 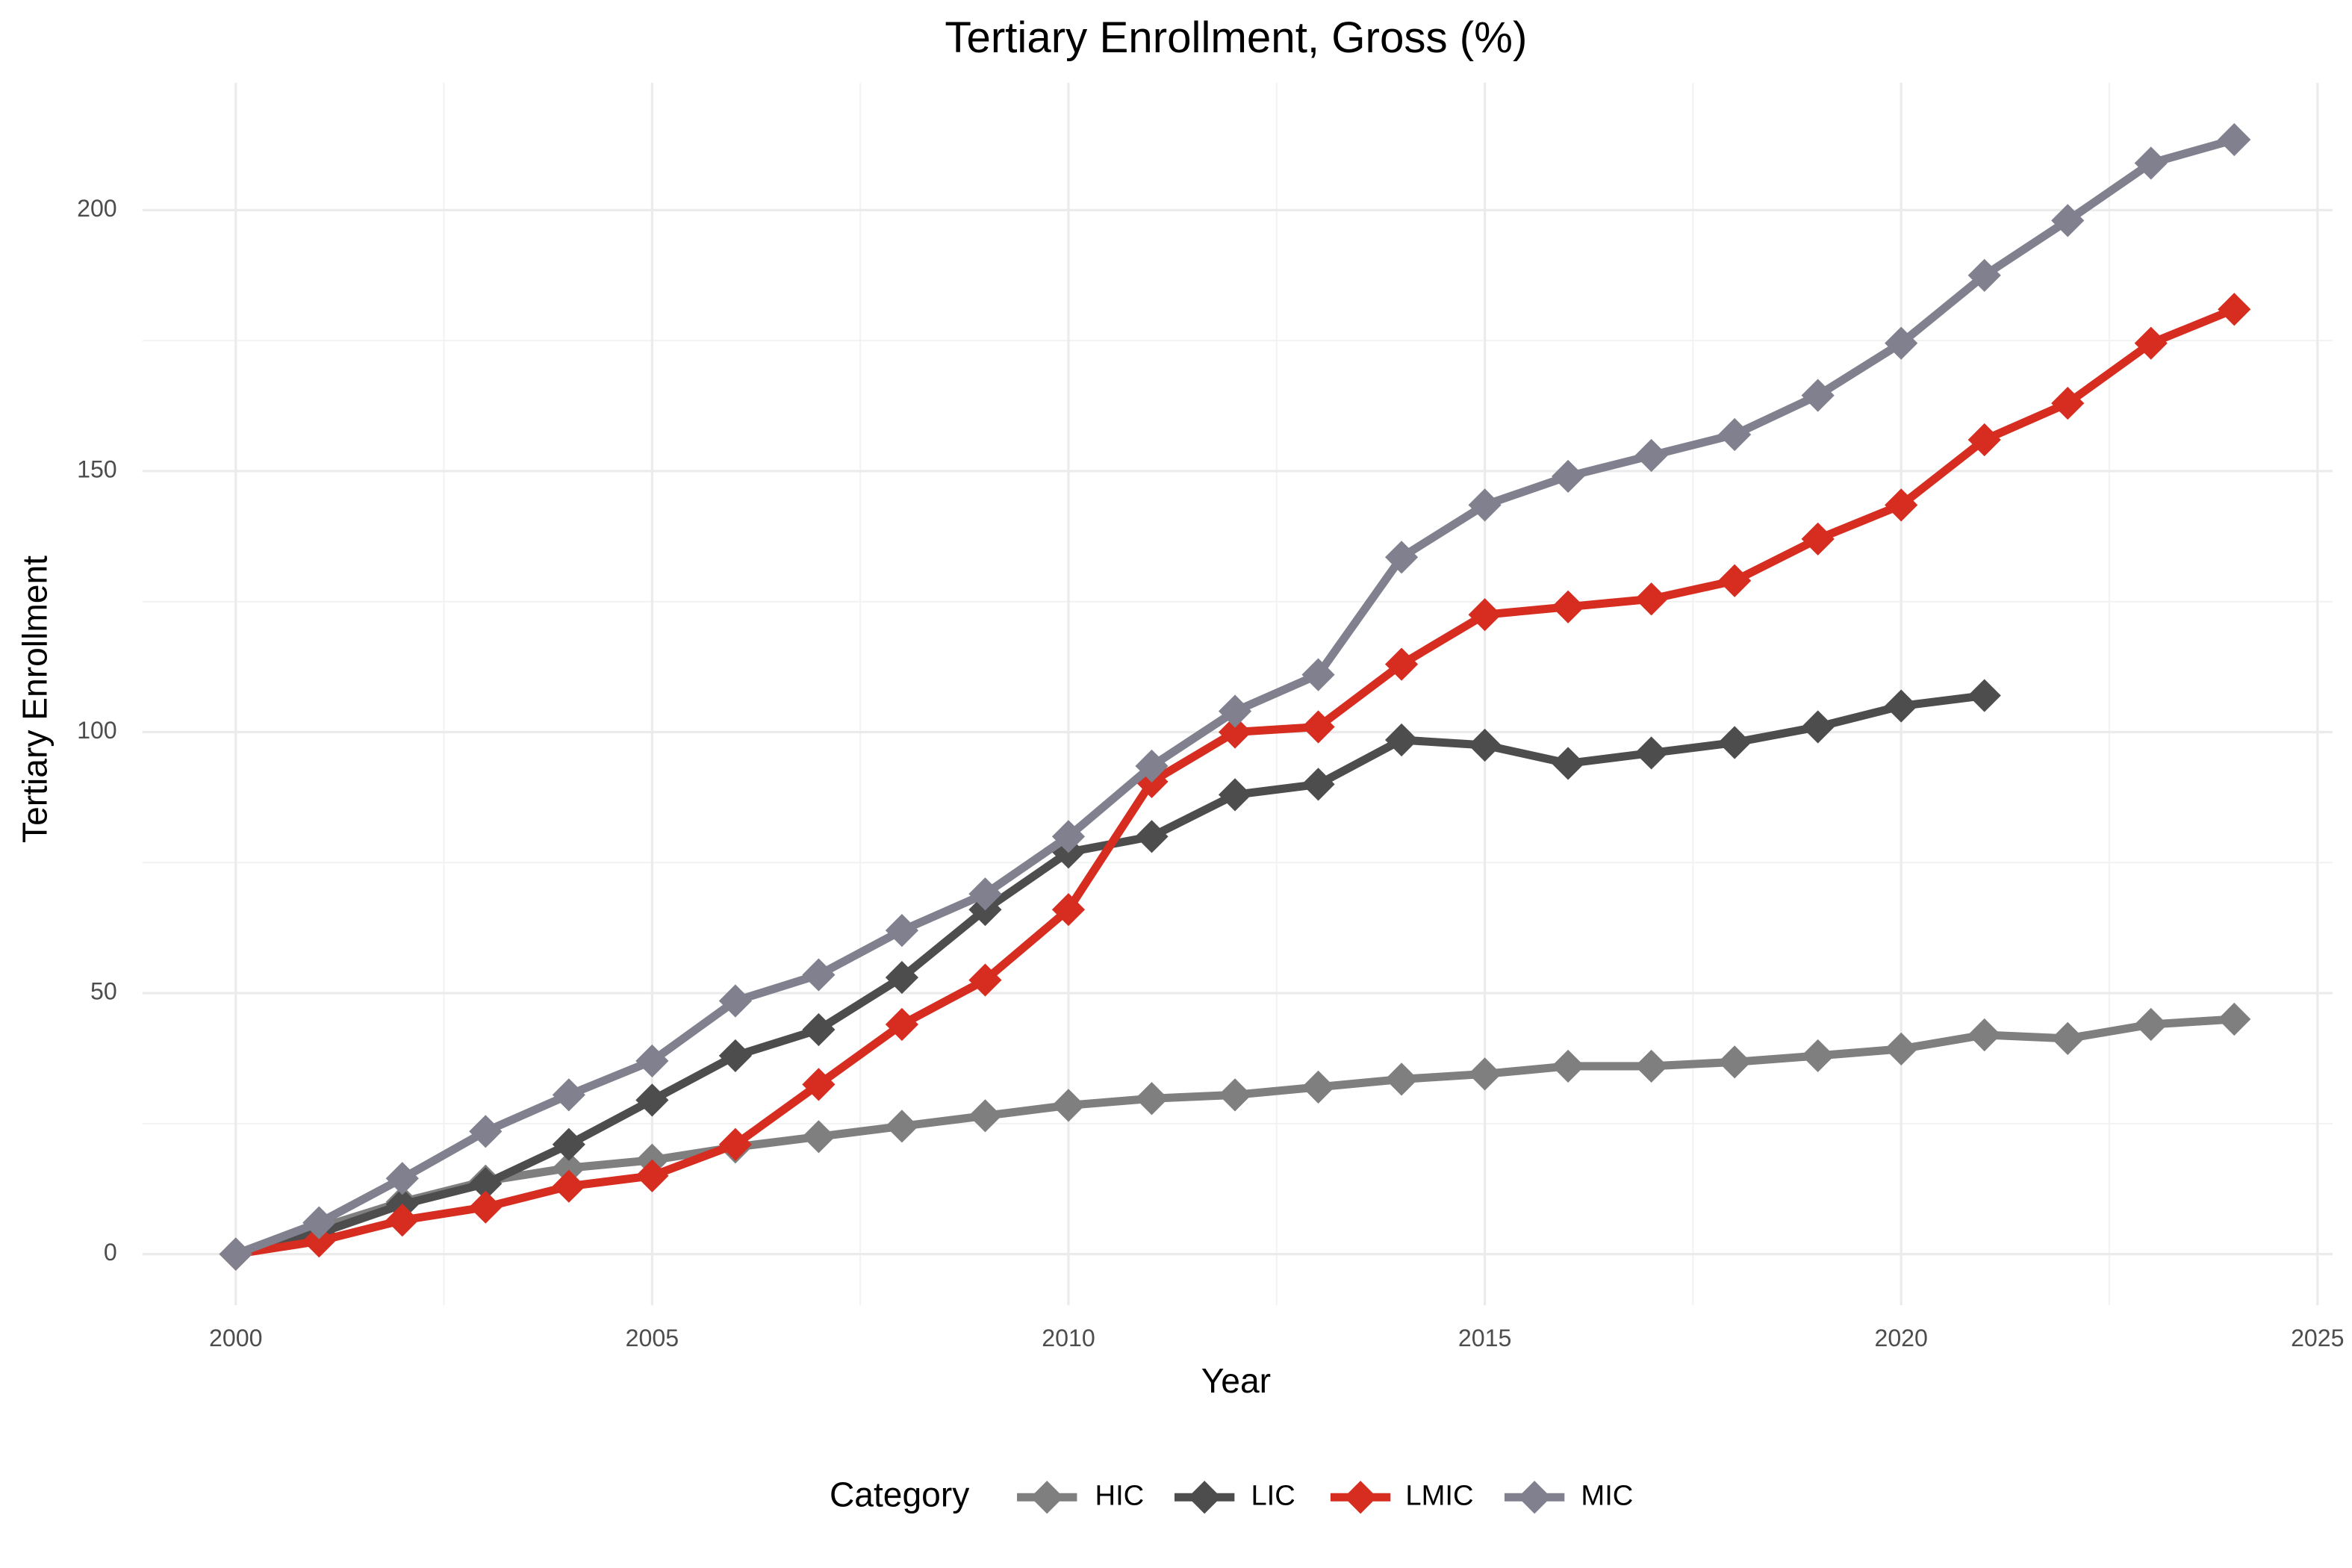 I want to click on x-tick-label: 2015, so click(x=1484, y=1338).